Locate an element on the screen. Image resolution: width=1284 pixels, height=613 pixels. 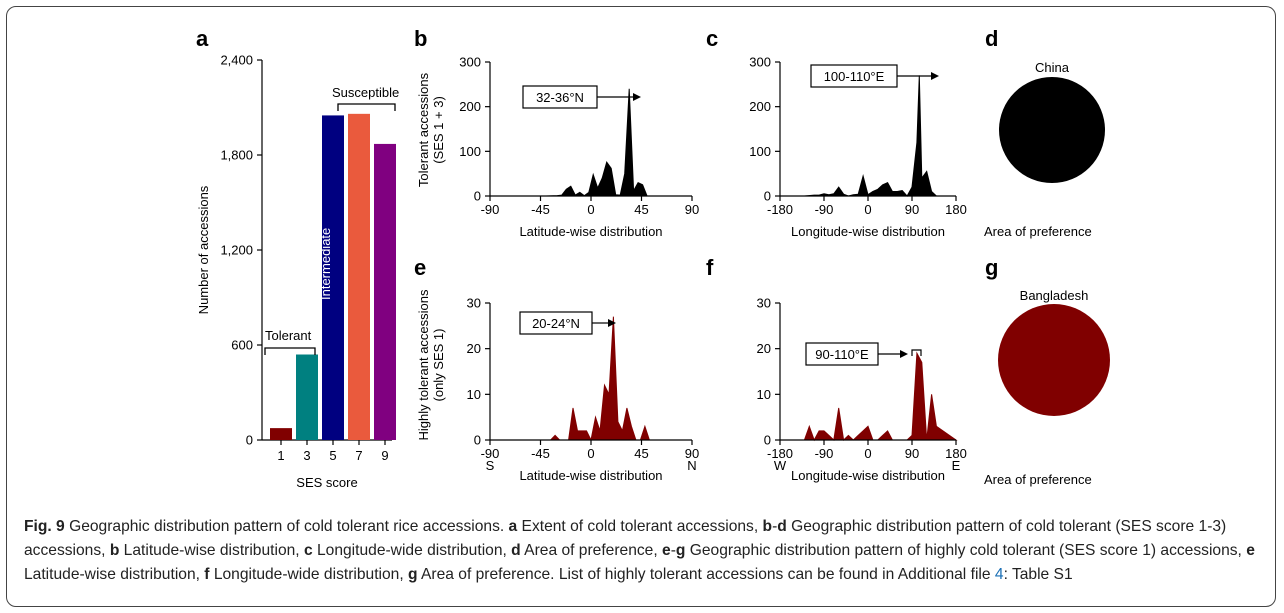
x-tick-label-f: 0 is located at coordinates (867, 453).